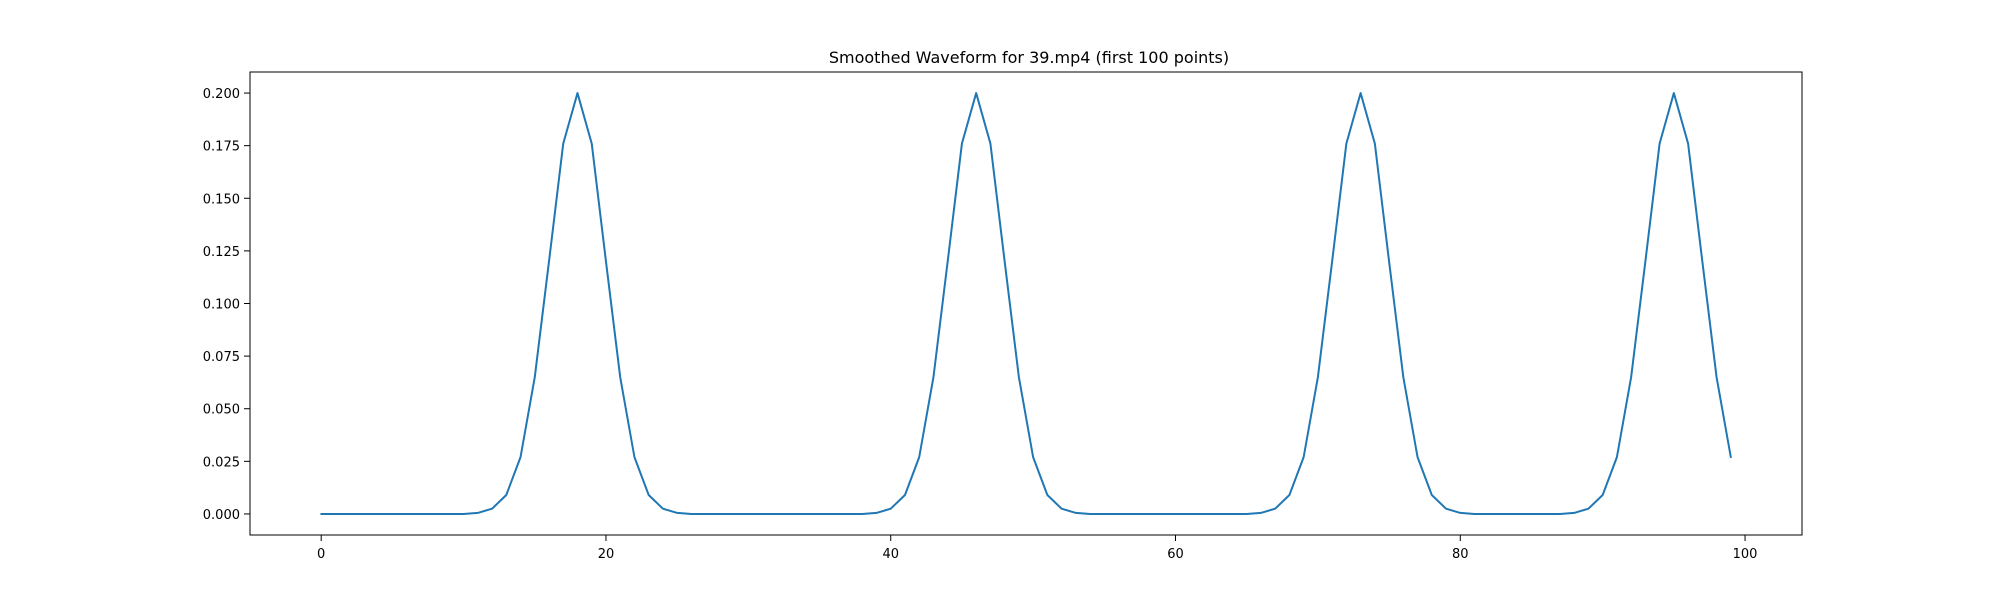 This screenshot has width=2000, height=600. Describe the element at coordinates (221, 462) in the screenshot. I see `y-tick-label: 0.025` at that location.